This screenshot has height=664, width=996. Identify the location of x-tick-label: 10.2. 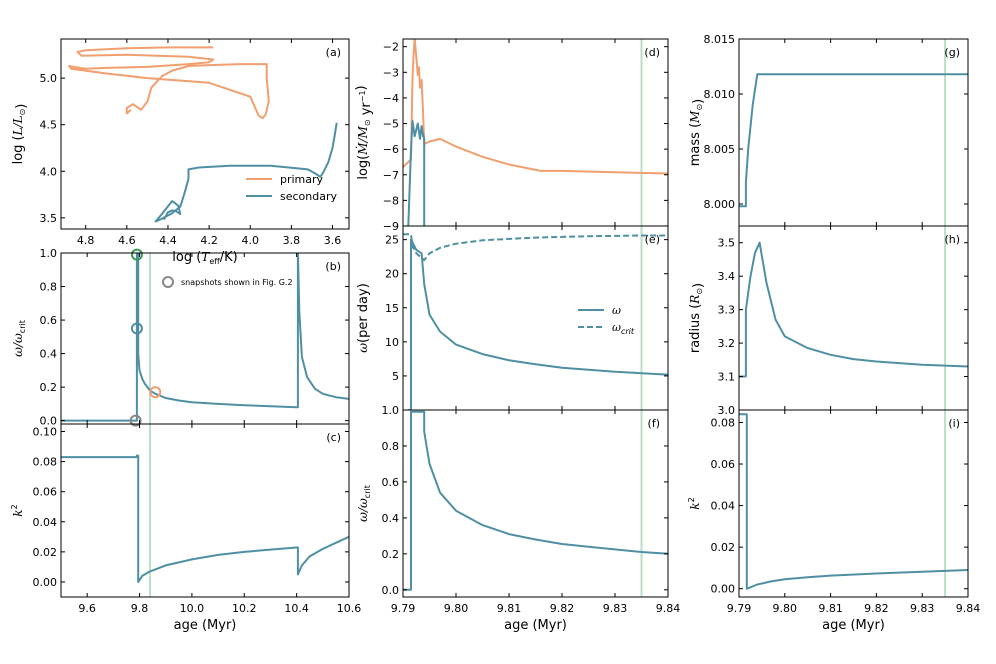
(244, 608).